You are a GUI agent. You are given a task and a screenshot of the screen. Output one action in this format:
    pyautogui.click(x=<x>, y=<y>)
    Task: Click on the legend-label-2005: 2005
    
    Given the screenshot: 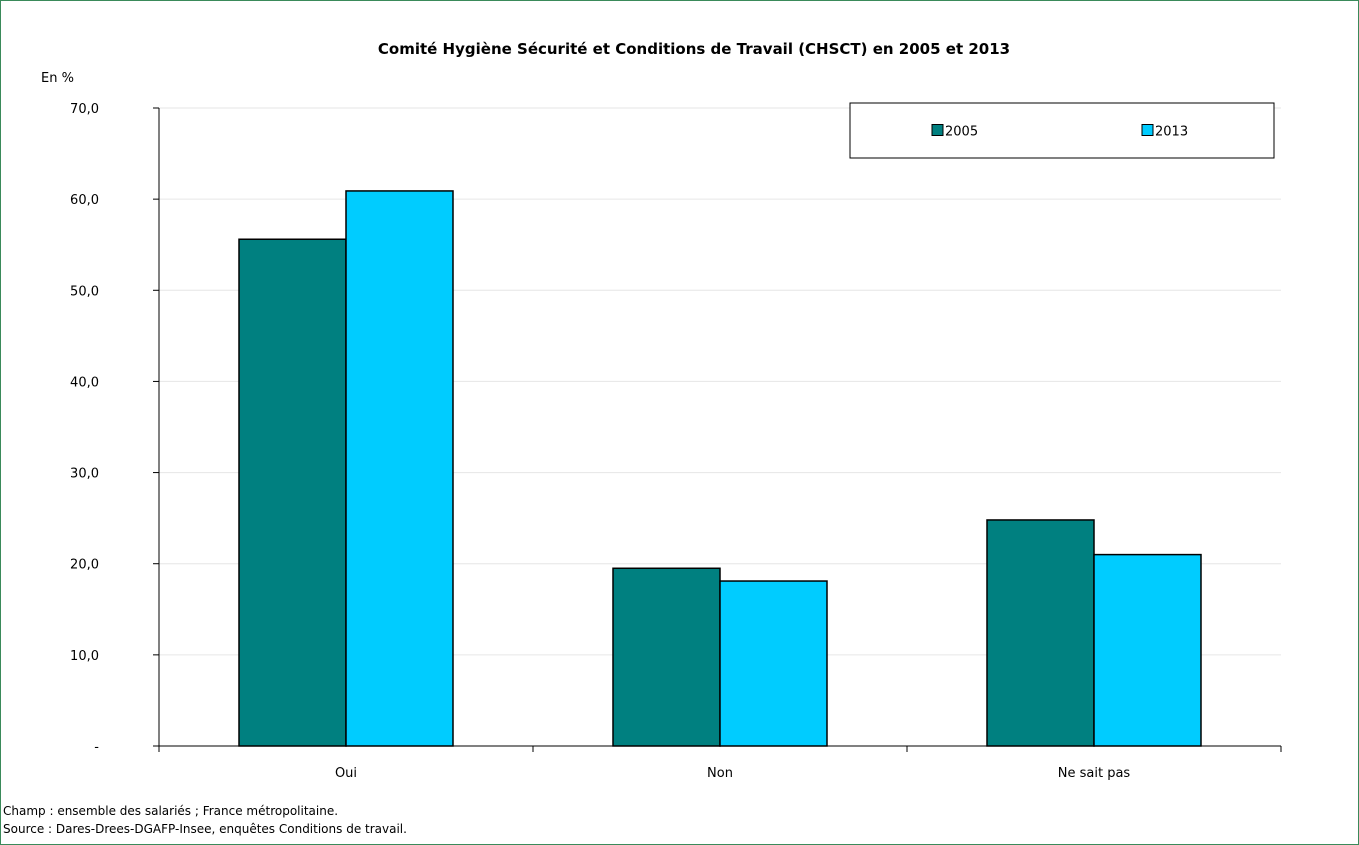 What is the action you would take?
    pyautogui.click(x=961, y=132)
    